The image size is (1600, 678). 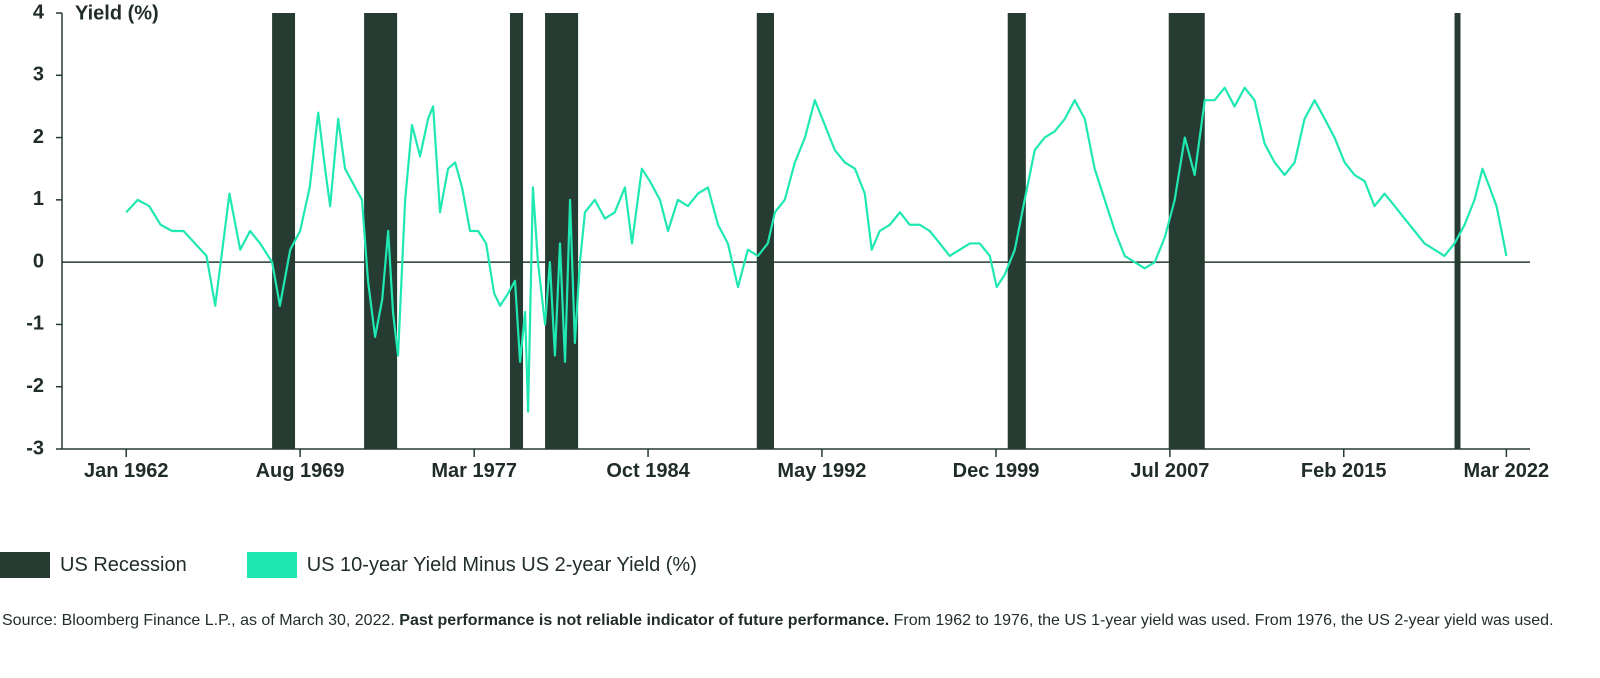 What do you see at coordinates (1506, 471) in the screenshot?
I see `x-tick-label: Mar 2022` at bounding box center [1506, 471].